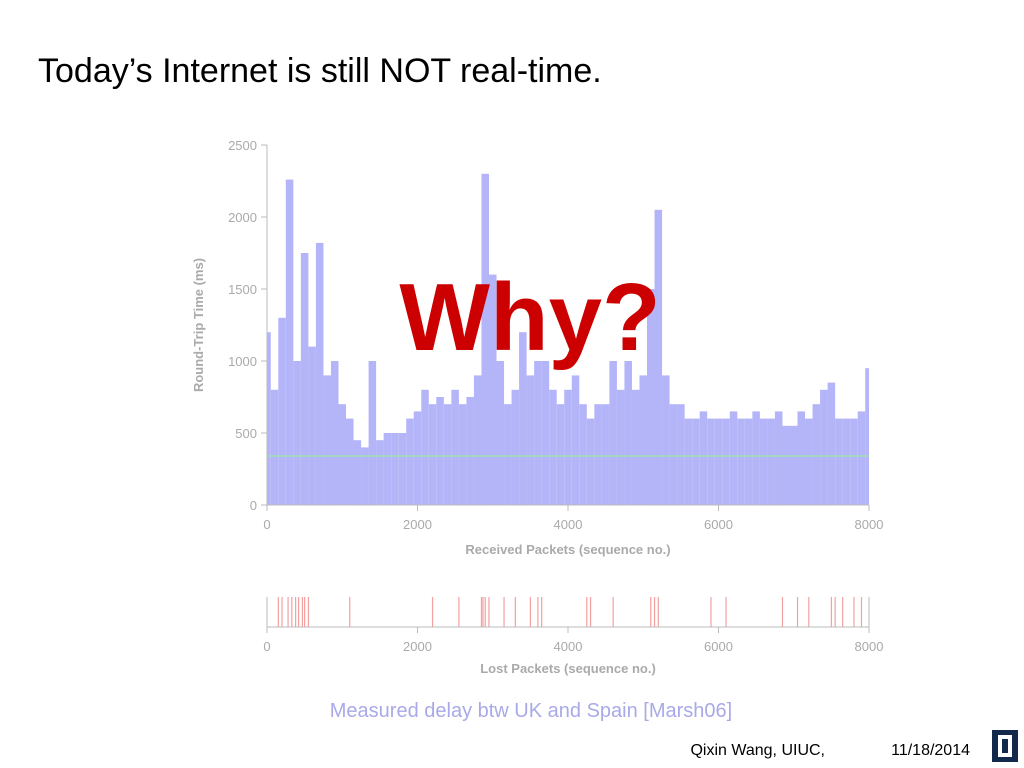 This screenshot has width=1024, height=768. Describe the element at coordinates (246, 433) in the screenshot. I see `y-tick-label: 500` at that location.